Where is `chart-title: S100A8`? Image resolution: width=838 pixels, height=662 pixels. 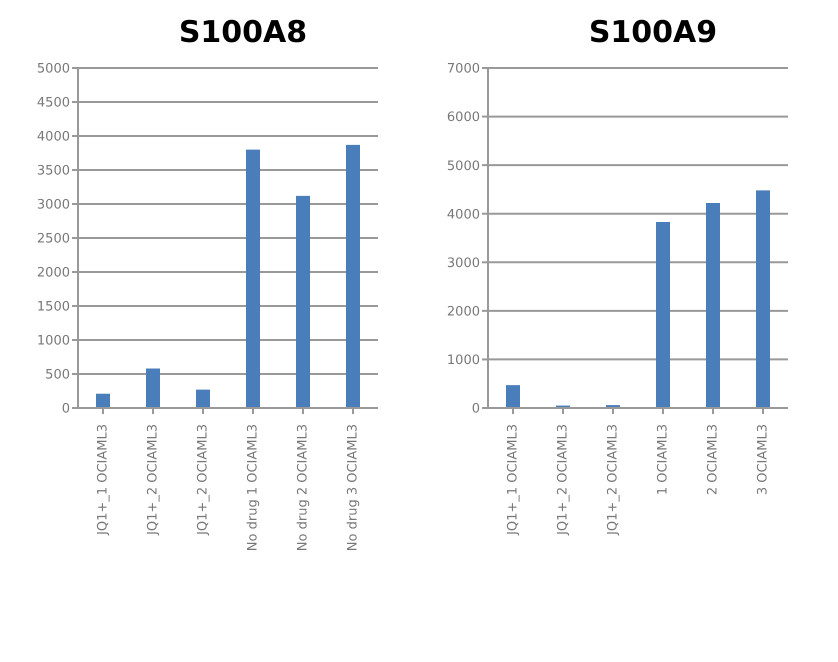 chart-title: S100A8 is located at coordinates (243, 33).